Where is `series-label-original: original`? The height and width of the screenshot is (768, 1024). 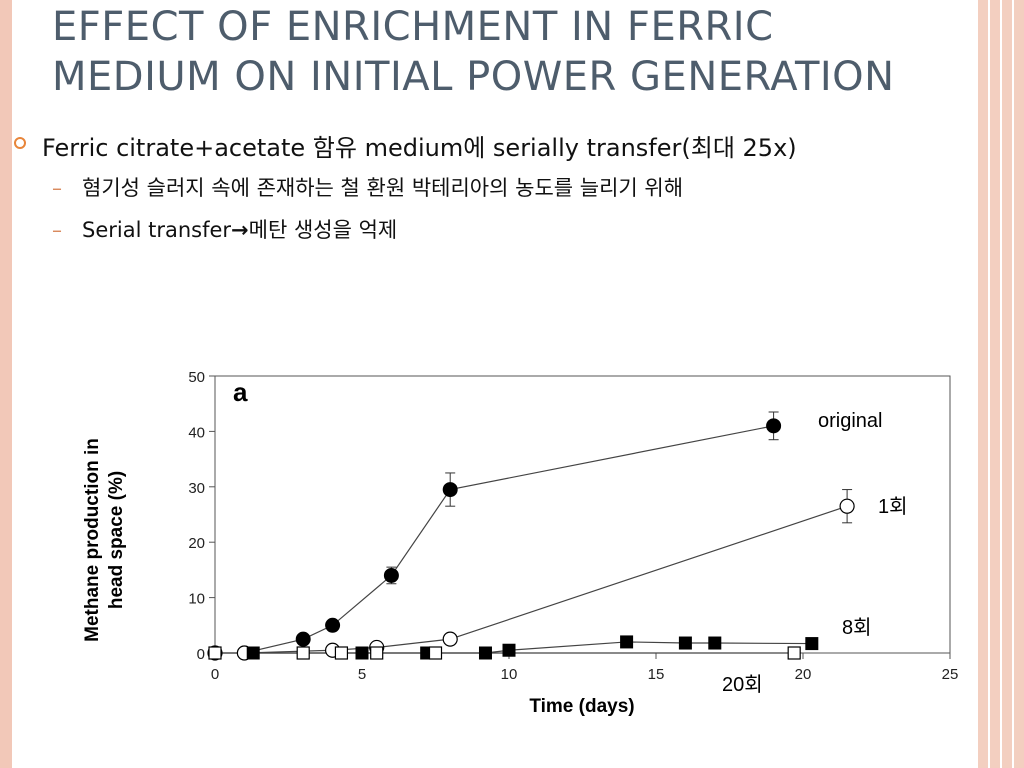 series-label-original: original is located at coordinates (850, 421).